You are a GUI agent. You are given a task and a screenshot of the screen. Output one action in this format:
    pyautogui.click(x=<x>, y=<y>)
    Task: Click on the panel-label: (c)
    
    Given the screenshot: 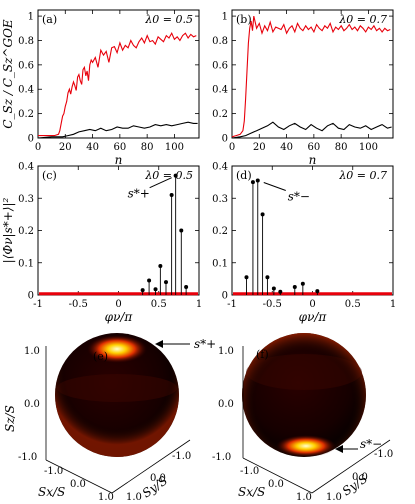 What is the action you would take?
    pyautogui.click(x=49, y=175)
    